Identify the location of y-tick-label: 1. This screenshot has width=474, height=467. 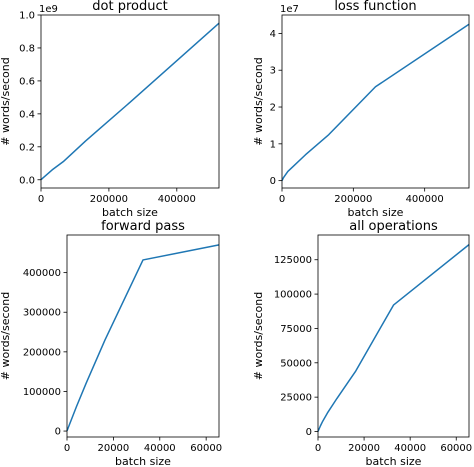
(273, 144).